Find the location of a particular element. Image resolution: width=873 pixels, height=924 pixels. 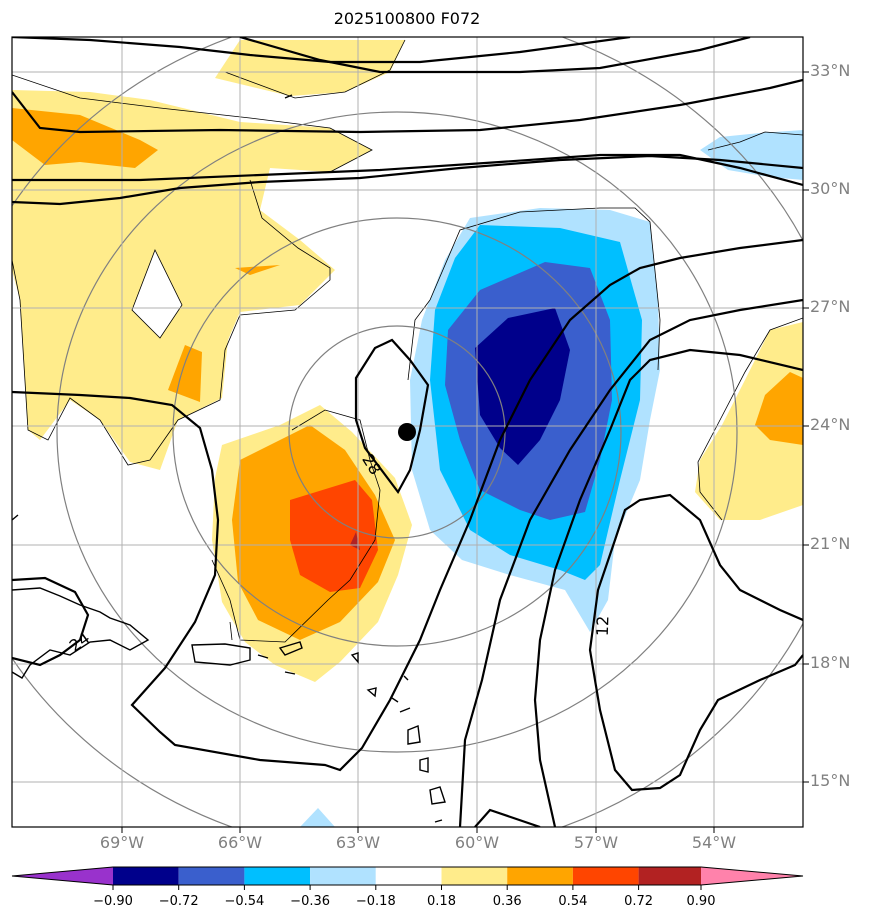

anomaly-hole-northwest is located at coordinates (157, 294).